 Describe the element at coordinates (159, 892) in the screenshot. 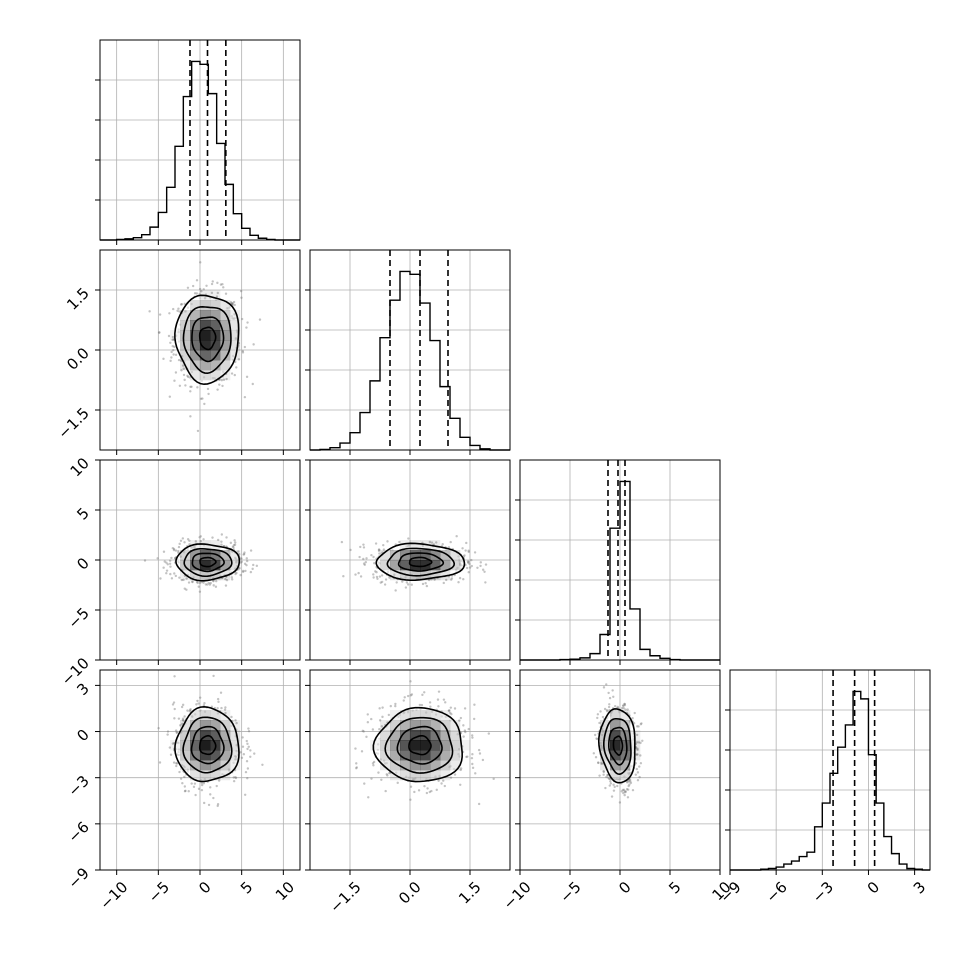

I see `x-tick-label-0-1: −5` at that location.